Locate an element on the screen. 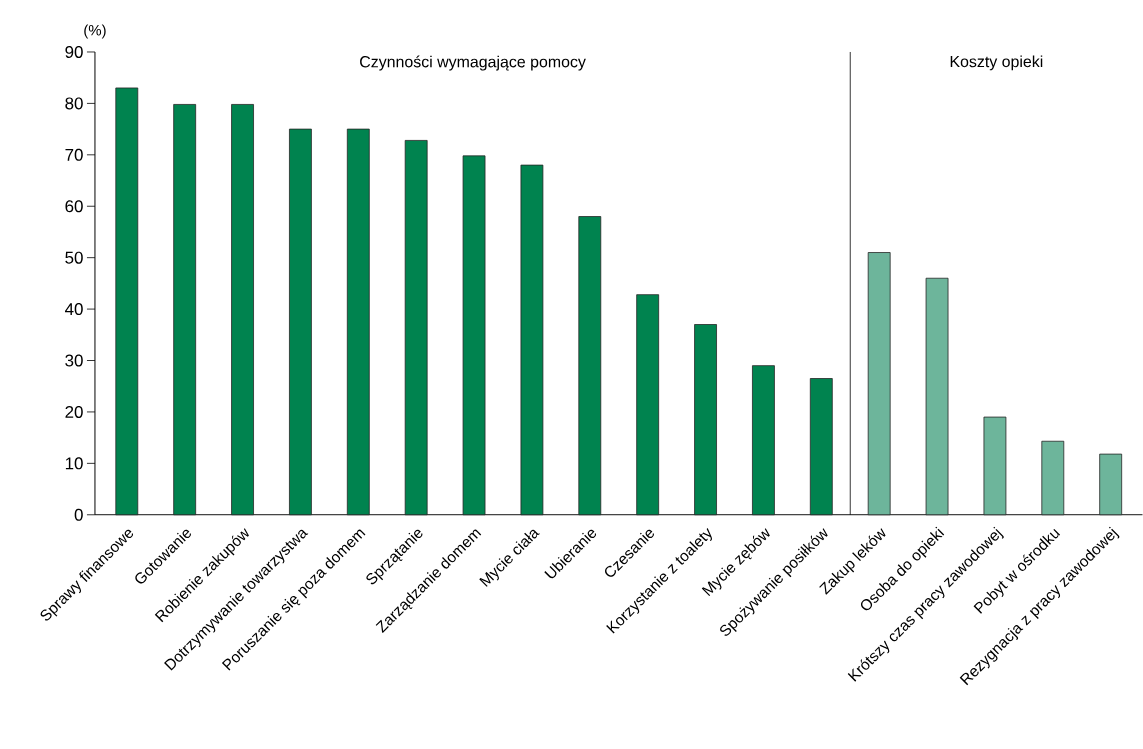  y-tick-label: 10 is located at coordinates (74, 463).